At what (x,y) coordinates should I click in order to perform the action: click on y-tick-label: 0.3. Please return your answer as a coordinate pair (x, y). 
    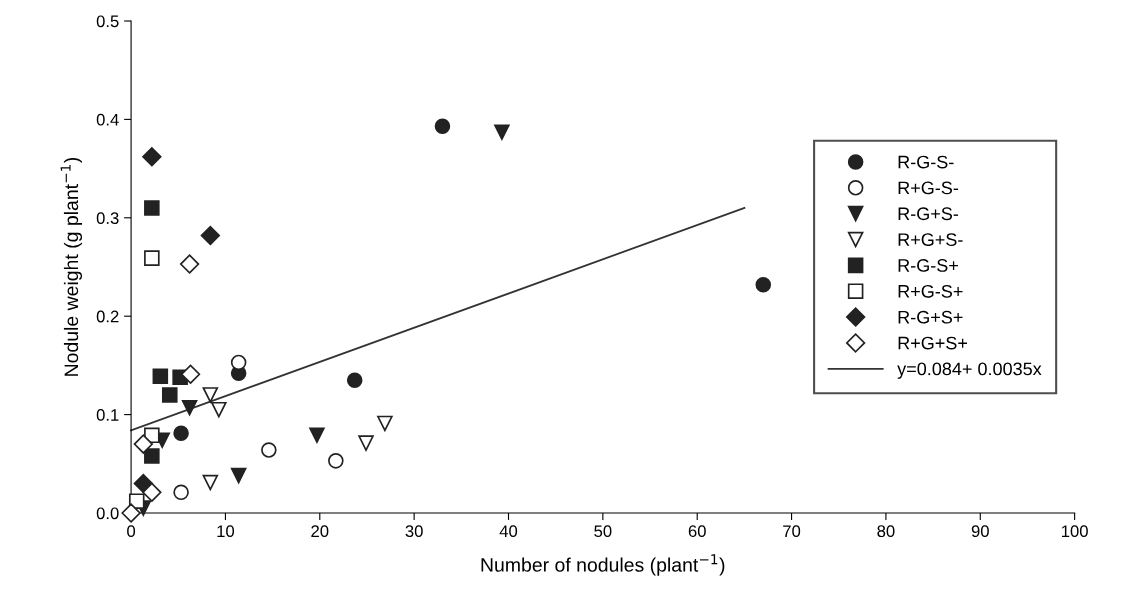
    Looking at the image, I should click on (107, 218).